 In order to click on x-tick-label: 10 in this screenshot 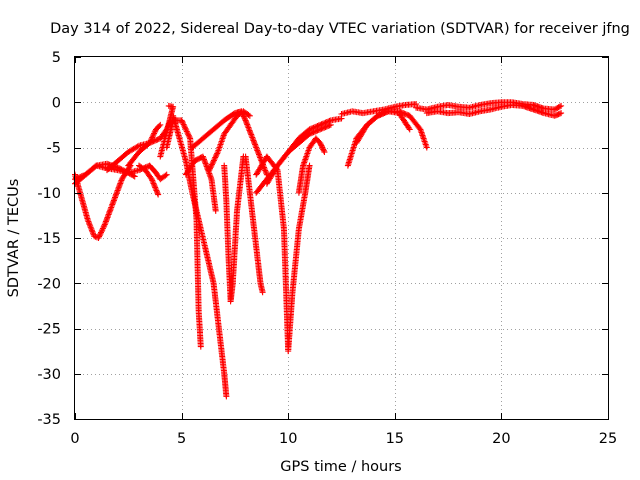, I will do `click(288, 439)`.